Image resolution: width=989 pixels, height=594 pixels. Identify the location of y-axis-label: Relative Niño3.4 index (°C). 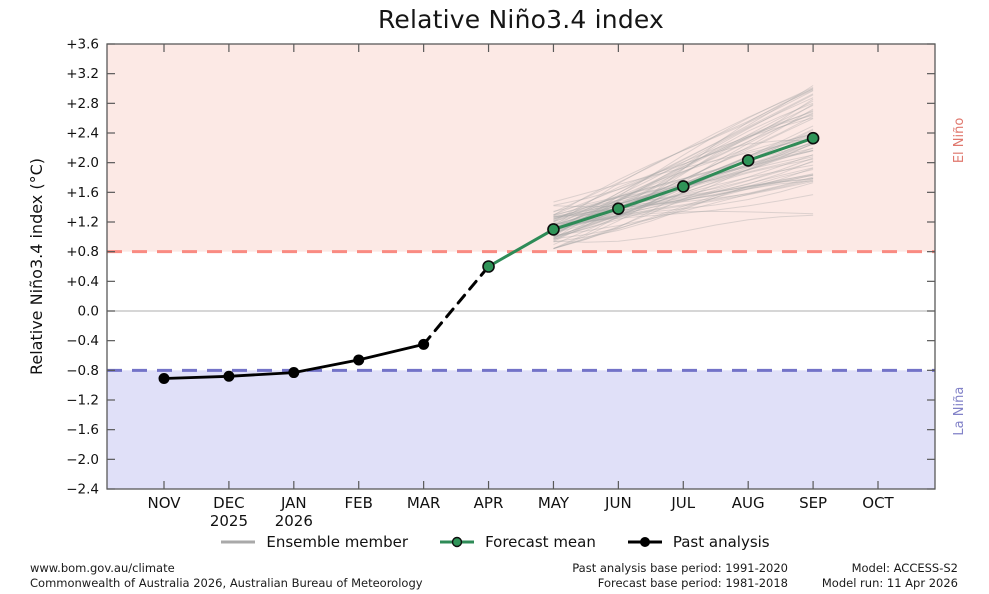
(36, 266).